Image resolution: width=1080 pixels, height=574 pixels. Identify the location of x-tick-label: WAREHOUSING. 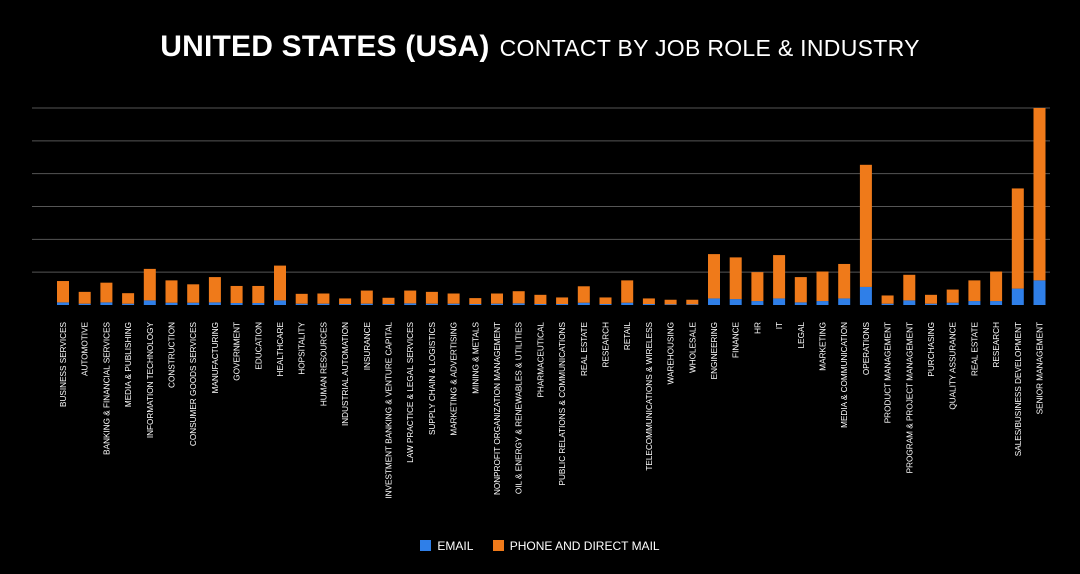
(671, 353).